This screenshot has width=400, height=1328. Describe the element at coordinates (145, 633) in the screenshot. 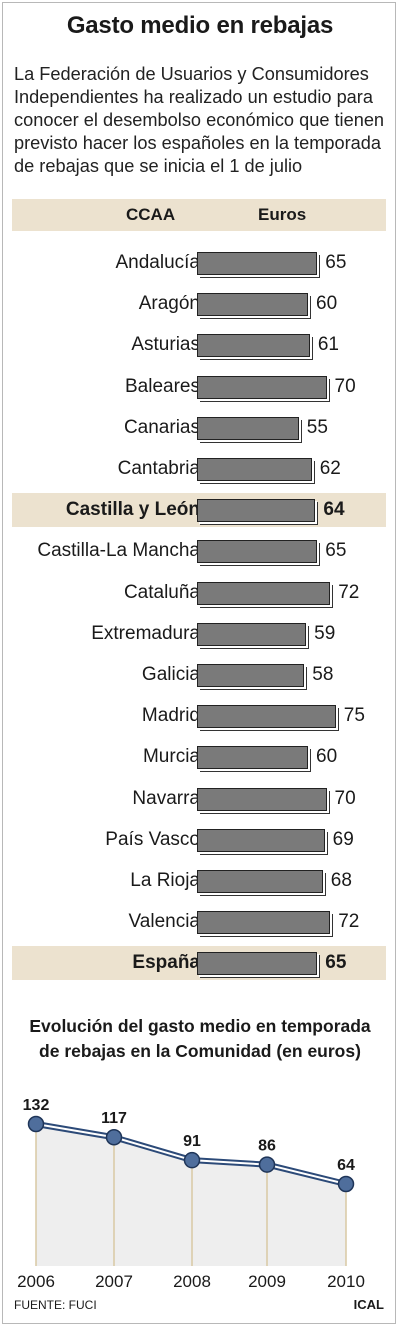

I see `category-label: Extremadura` at that location.